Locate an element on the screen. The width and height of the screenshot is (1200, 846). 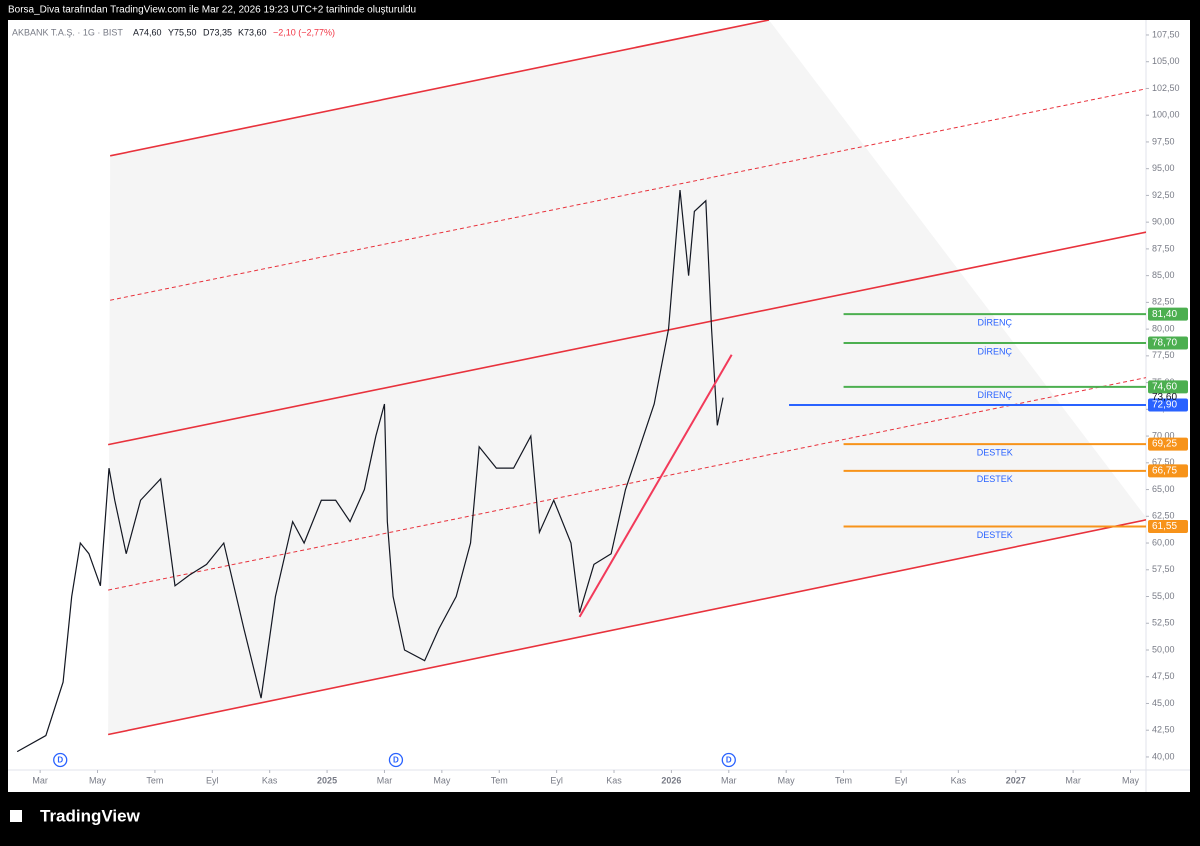
y-tick-label: 82,50 is located at coordinates (1163, 302).